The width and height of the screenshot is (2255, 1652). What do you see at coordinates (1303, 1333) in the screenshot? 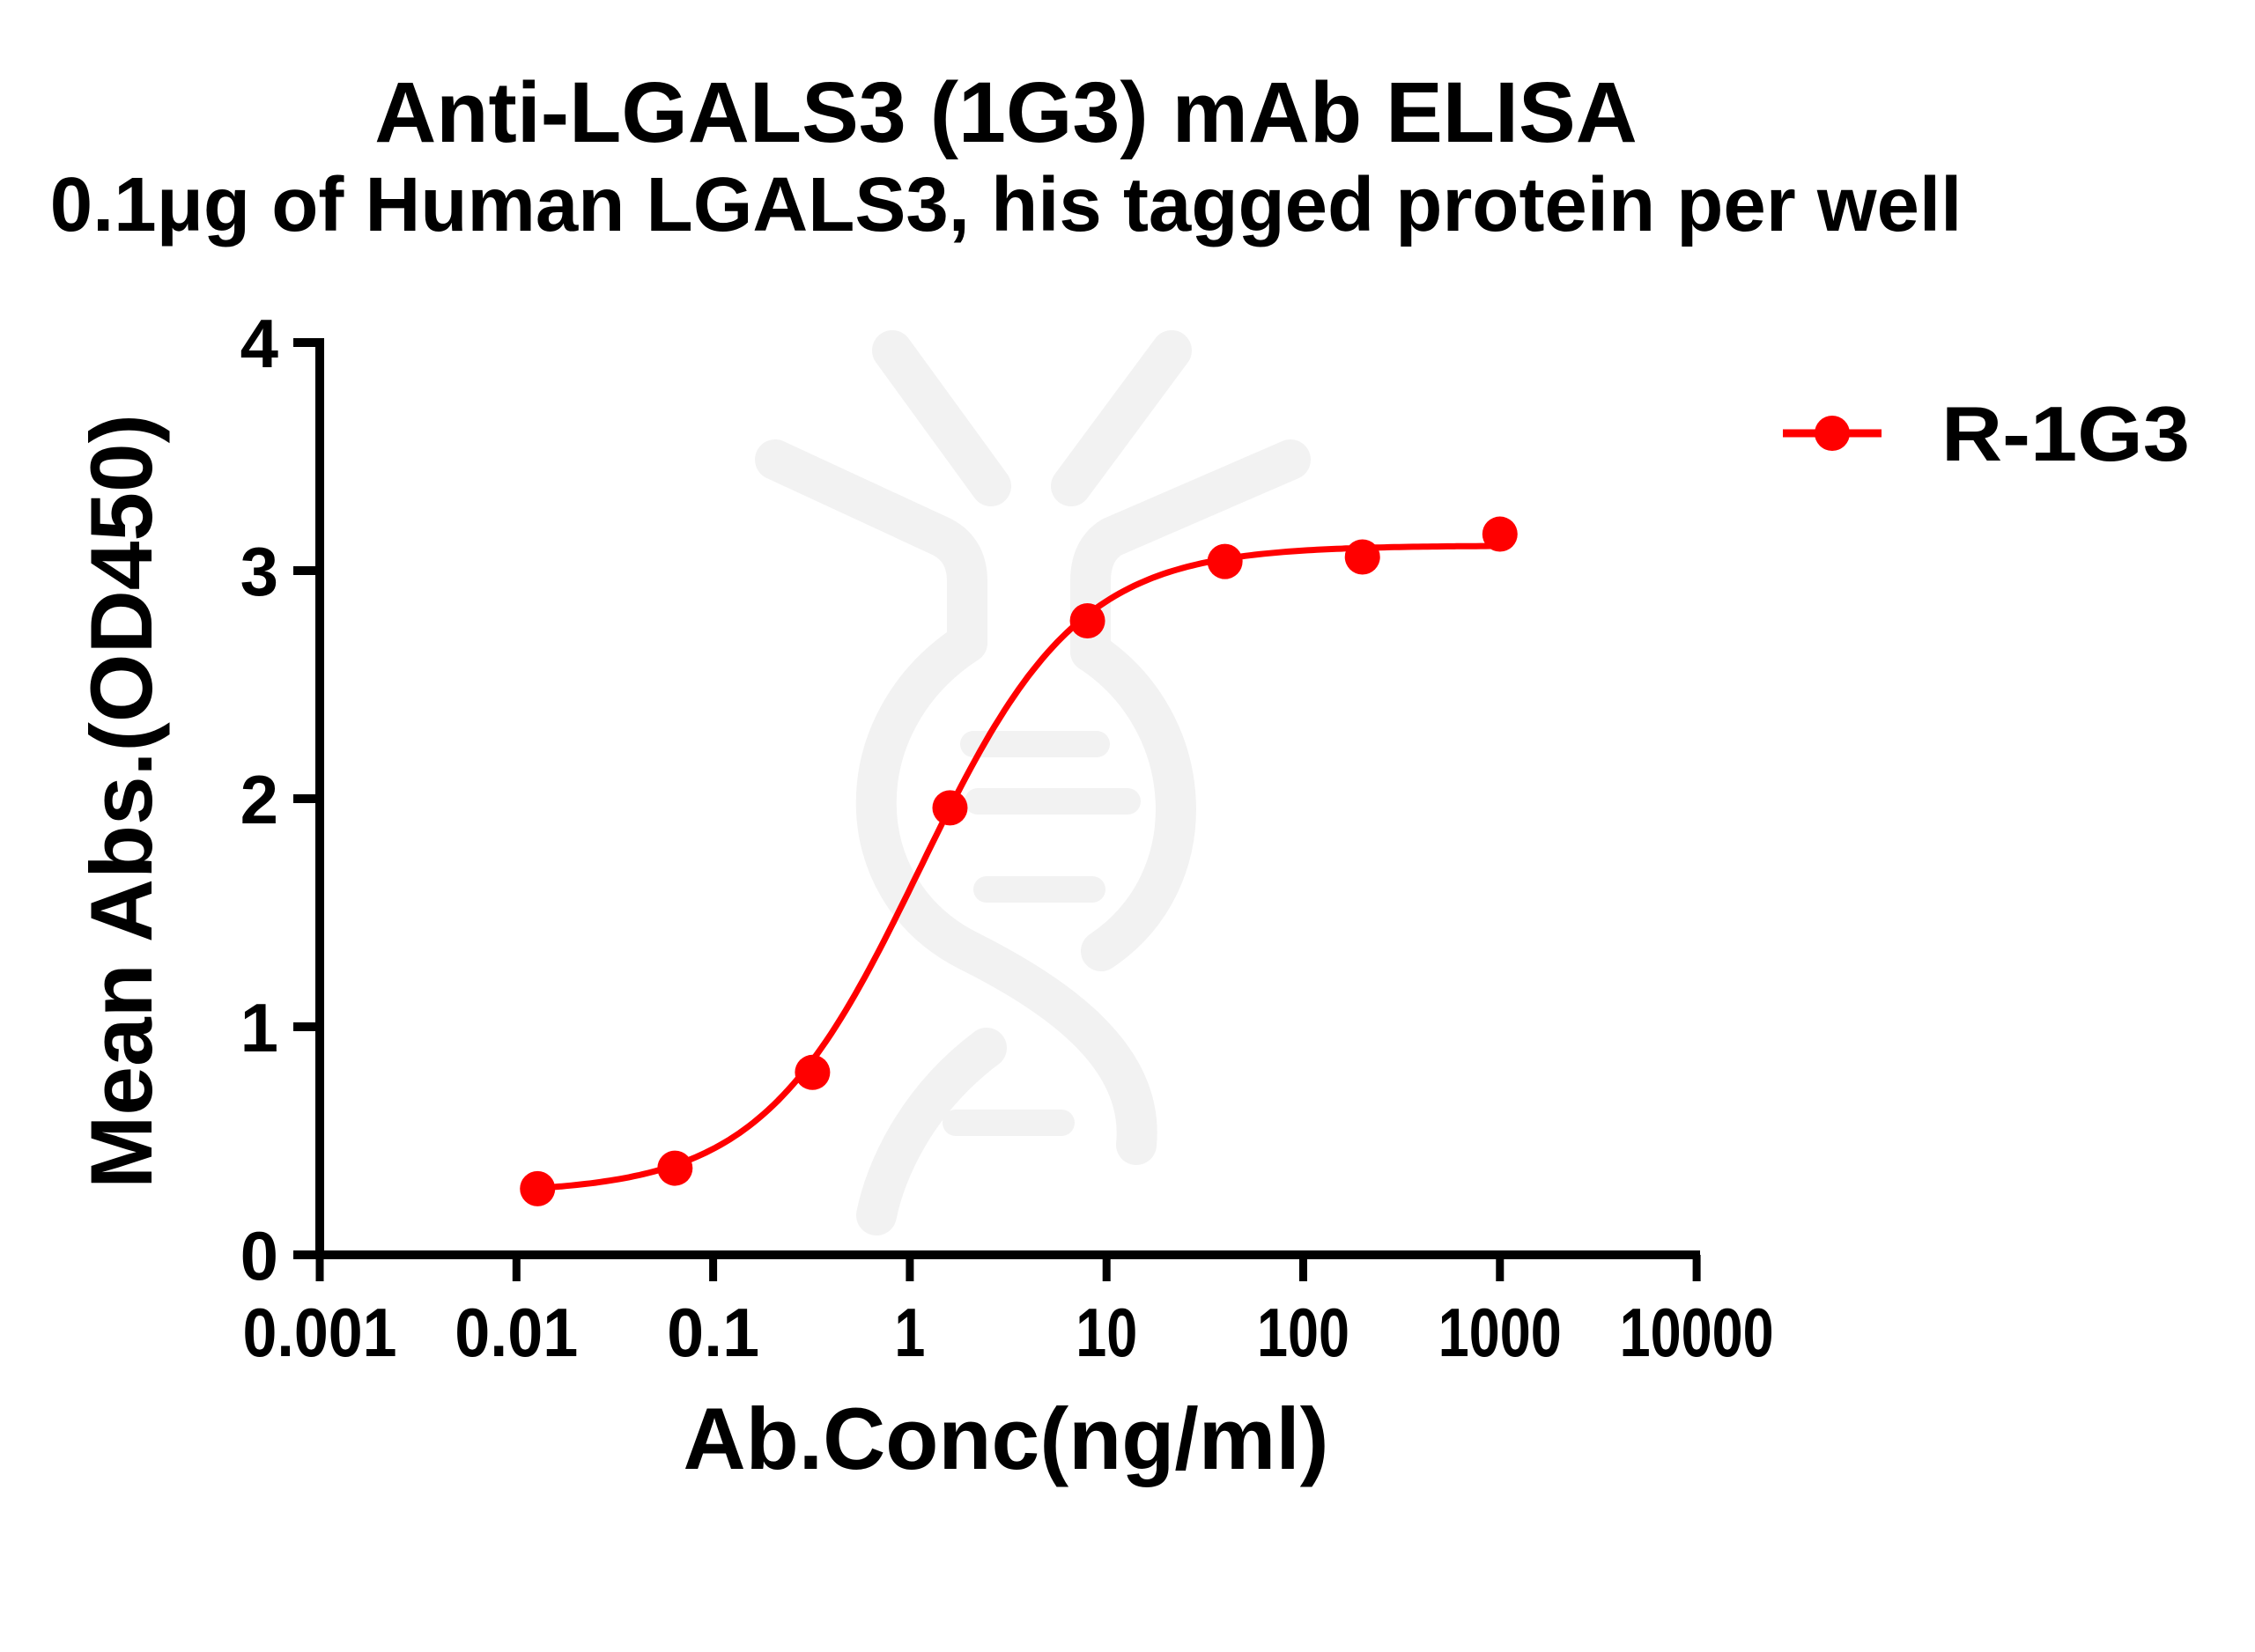
I see `x-tick-label: 100` at bounding box center [1303, 1333].